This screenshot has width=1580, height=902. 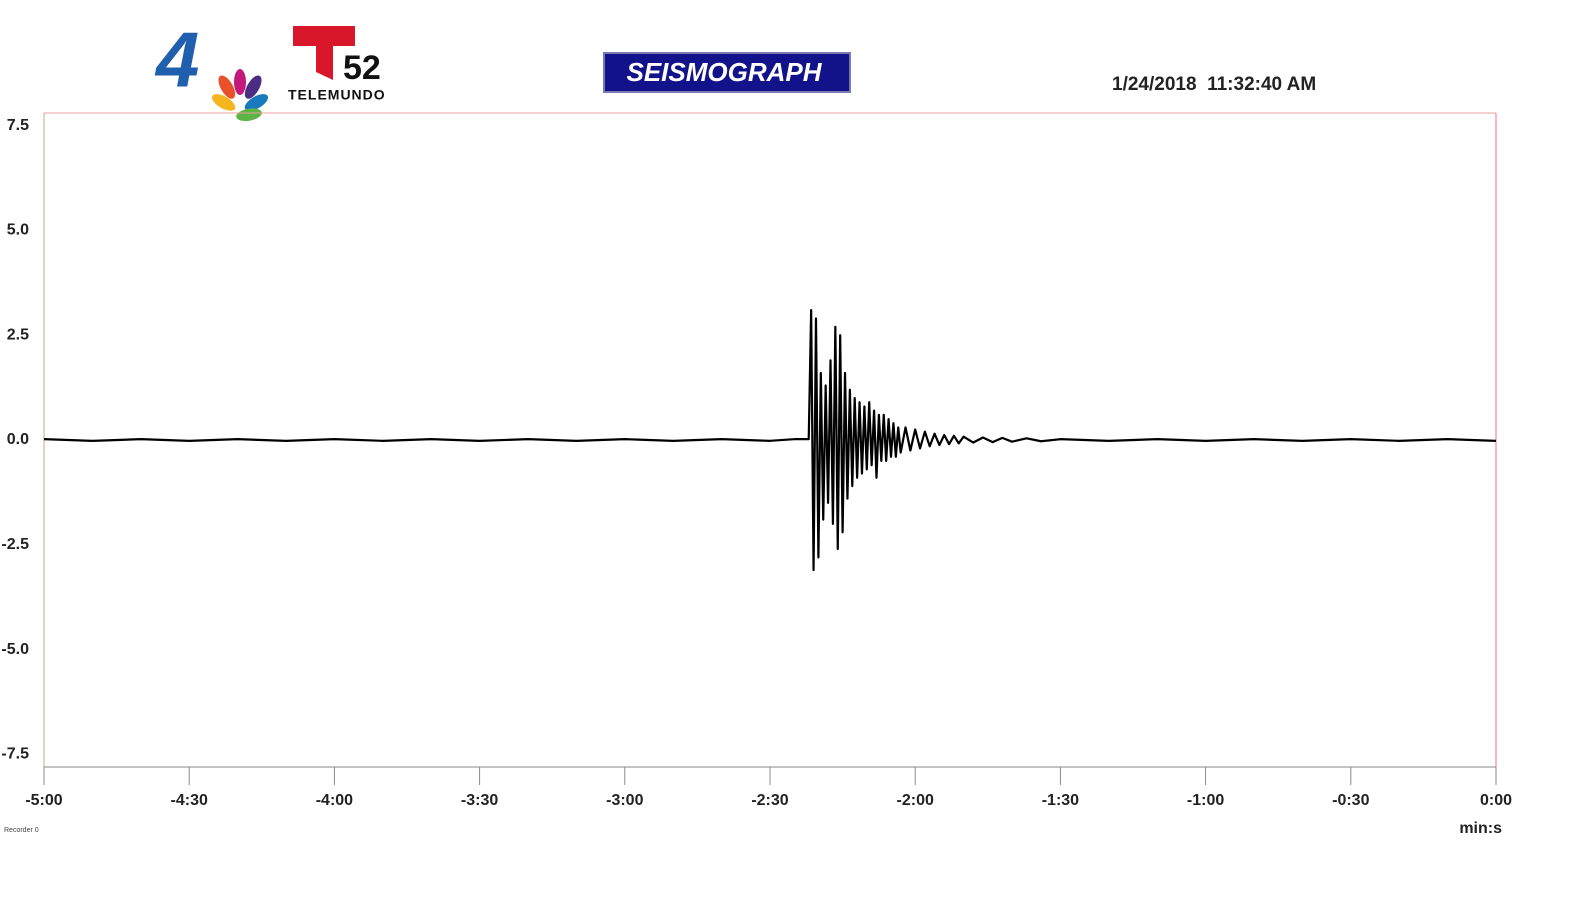 What do you see at coordinates (337, 95) in the screenshot?
I see `logo-brand: TELEMUNDO` at bounding box center [337, 95].